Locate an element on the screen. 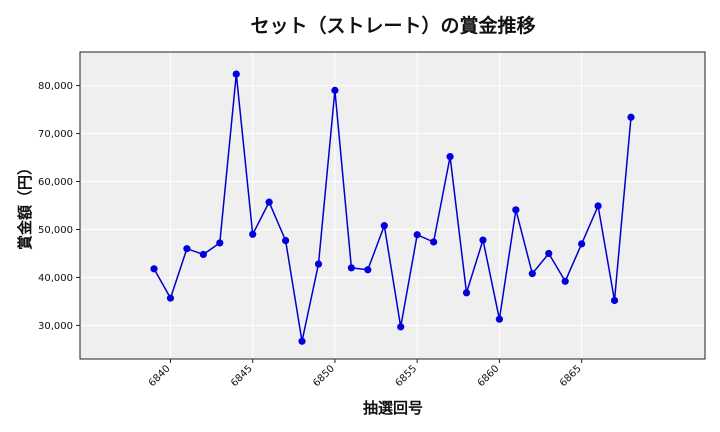 This screenshot has width=720, height=432. x-axis-label: 抽選回号 is located at coordinates (393, 408).